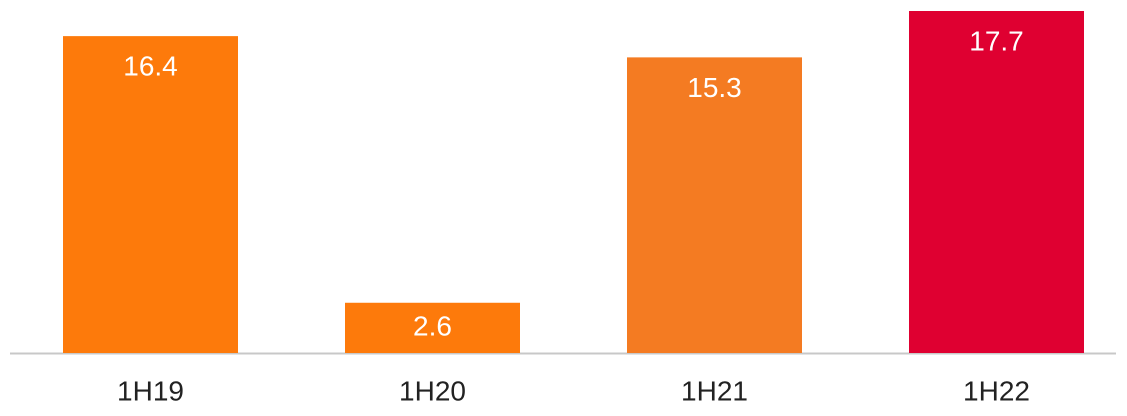  Describe the element at coordinates (150, 66) in the screenshot. I see `value-label: 16.4` at that location.